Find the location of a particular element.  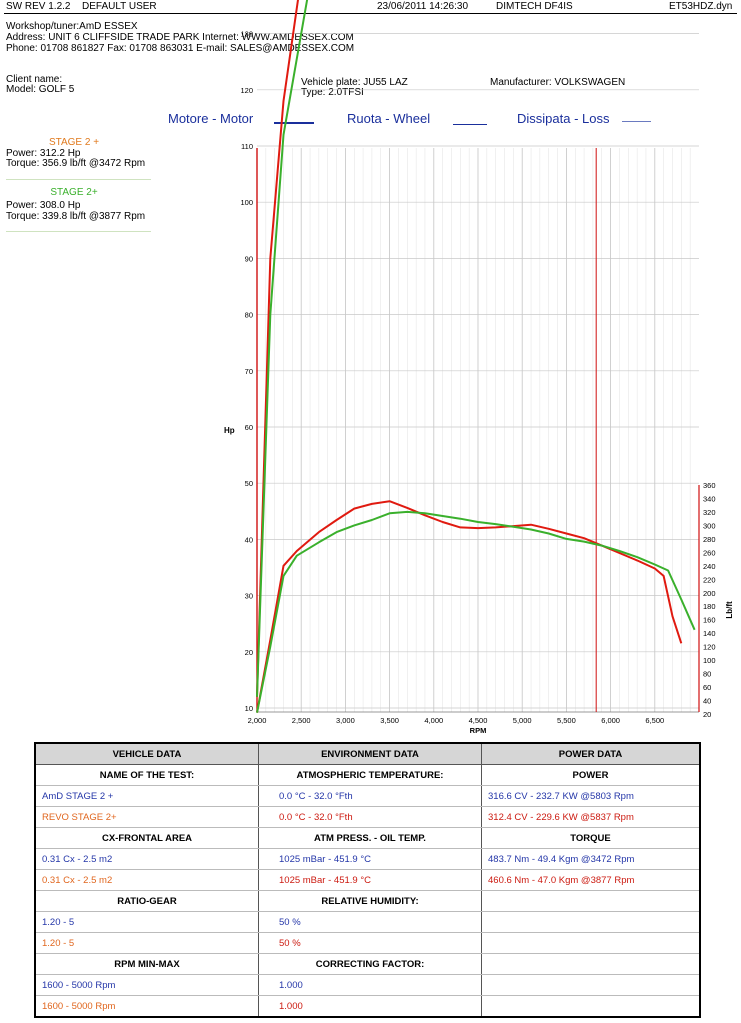

table-cell: NAME OF THE TEST: is located at coordinates (147, 775).